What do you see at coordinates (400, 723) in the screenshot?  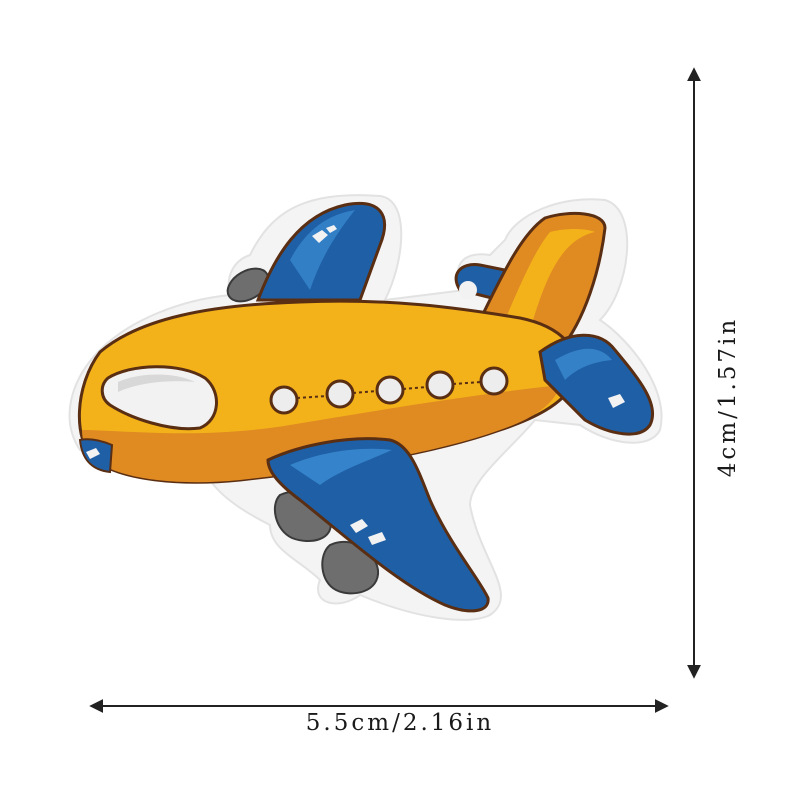 I see `width-dimension-label: 5.5cm/2.16in` at bounding box center [400, 723].